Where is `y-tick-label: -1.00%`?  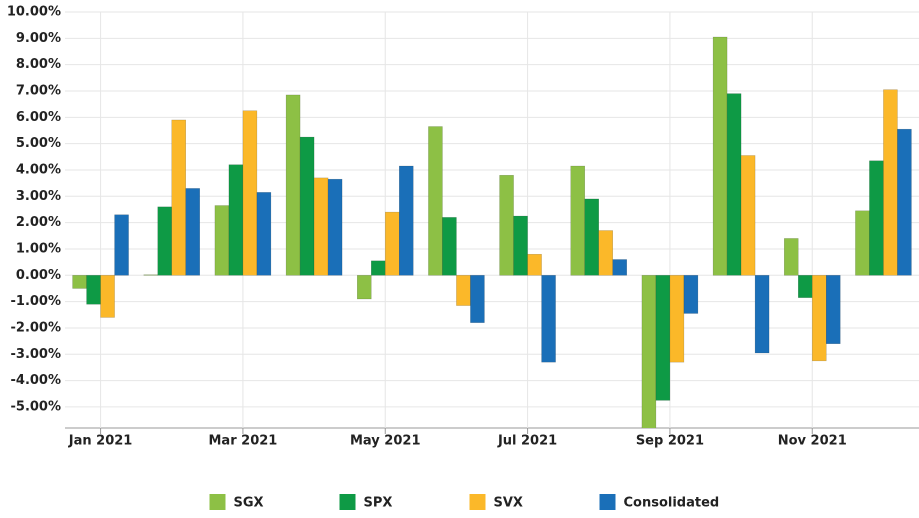 y-tick-label: -1.00% is located at coordinates (36, 301).